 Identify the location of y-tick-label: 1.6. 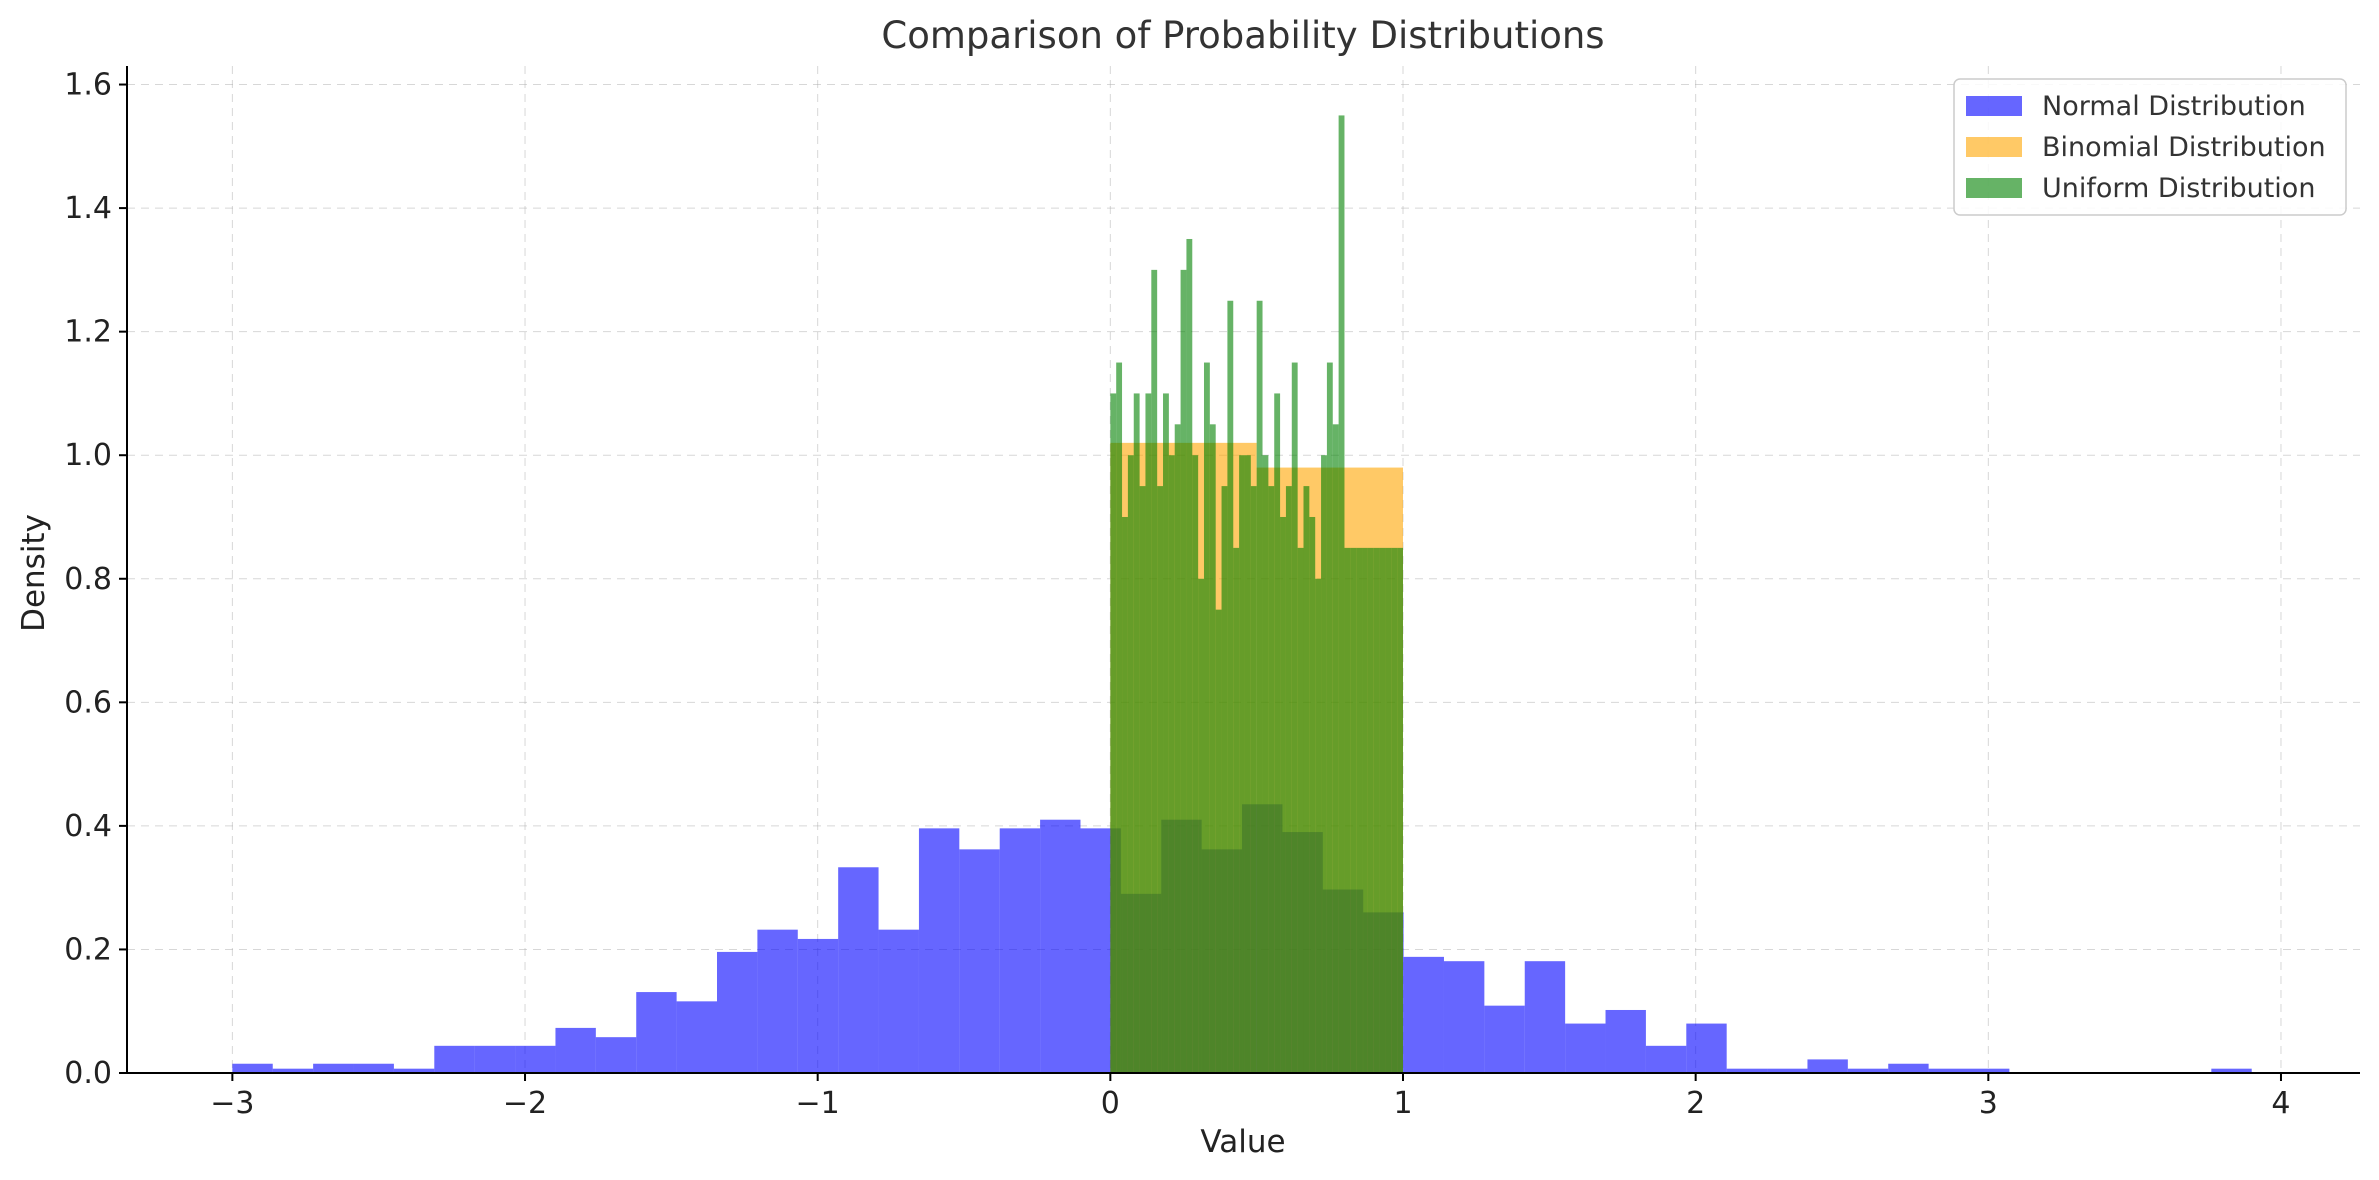
(88, 85).